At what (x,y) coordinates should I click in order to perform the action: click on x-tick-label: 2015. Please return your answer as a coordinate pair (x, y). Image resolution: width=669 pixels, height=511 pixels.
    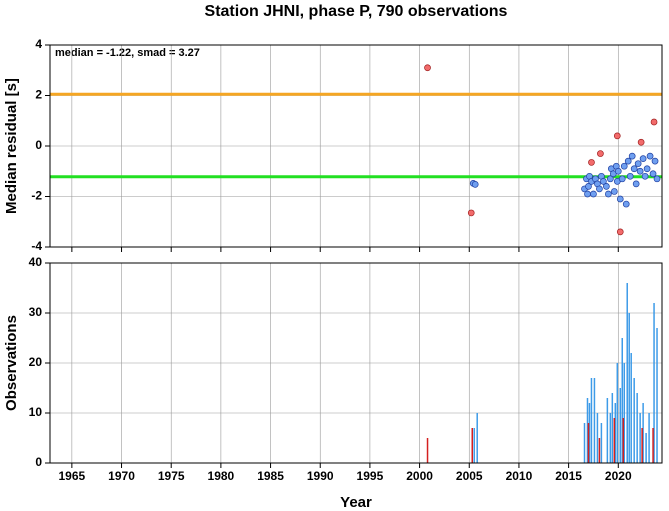
    Looking at the image, I should click on (568, 476).